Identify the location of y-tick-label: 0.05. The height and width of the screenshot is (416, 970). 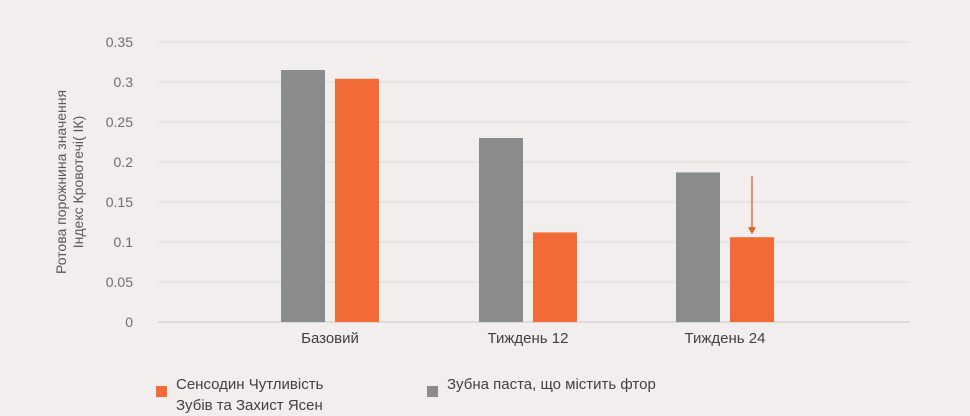
(119, 282).